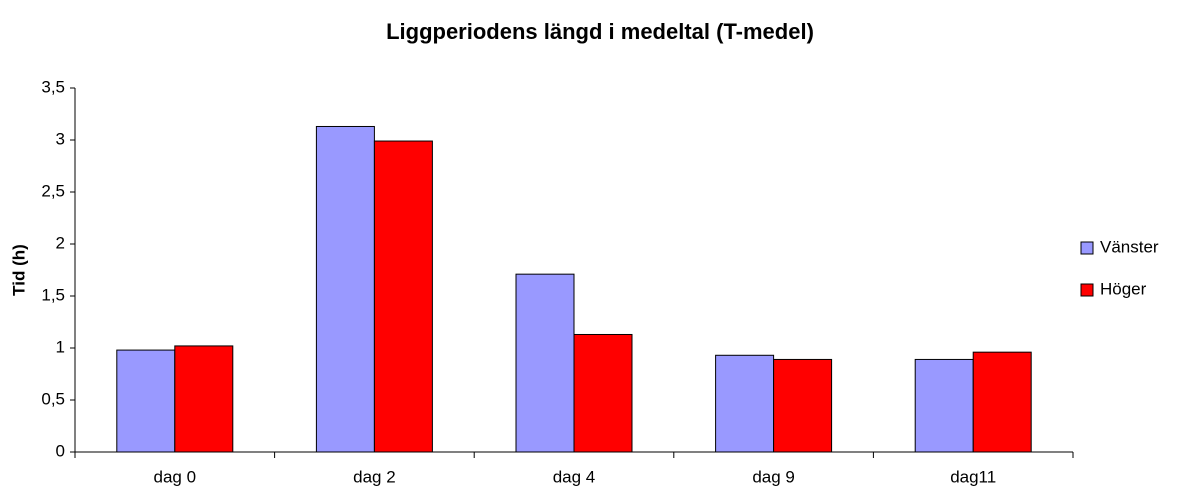 This screenshot has height=498, width=1195. I want to click on legend-label: Vänster, so click(1129, 246).